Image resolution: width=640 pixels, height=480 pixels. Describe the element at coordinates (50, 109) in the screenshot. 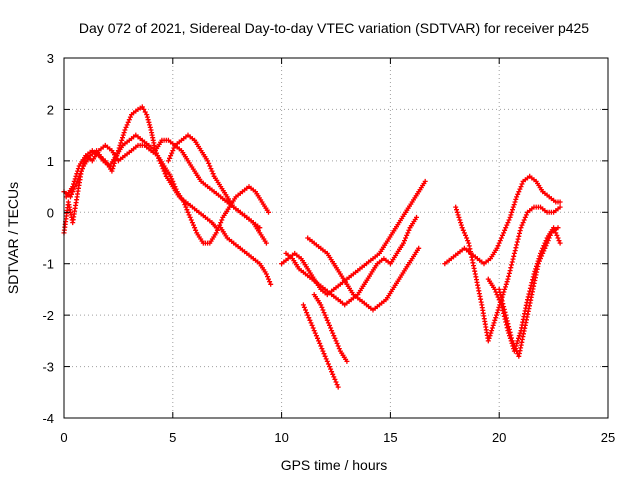

I see `y-tick-label: 2` at that location.